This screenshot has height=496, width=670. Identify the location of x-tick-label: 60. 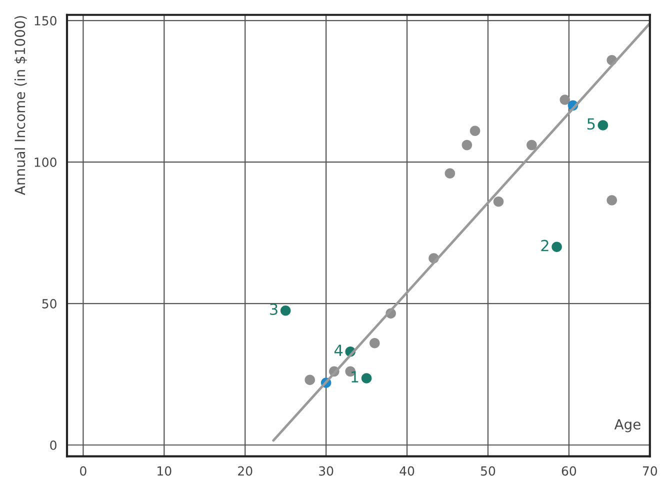
(569, 471).